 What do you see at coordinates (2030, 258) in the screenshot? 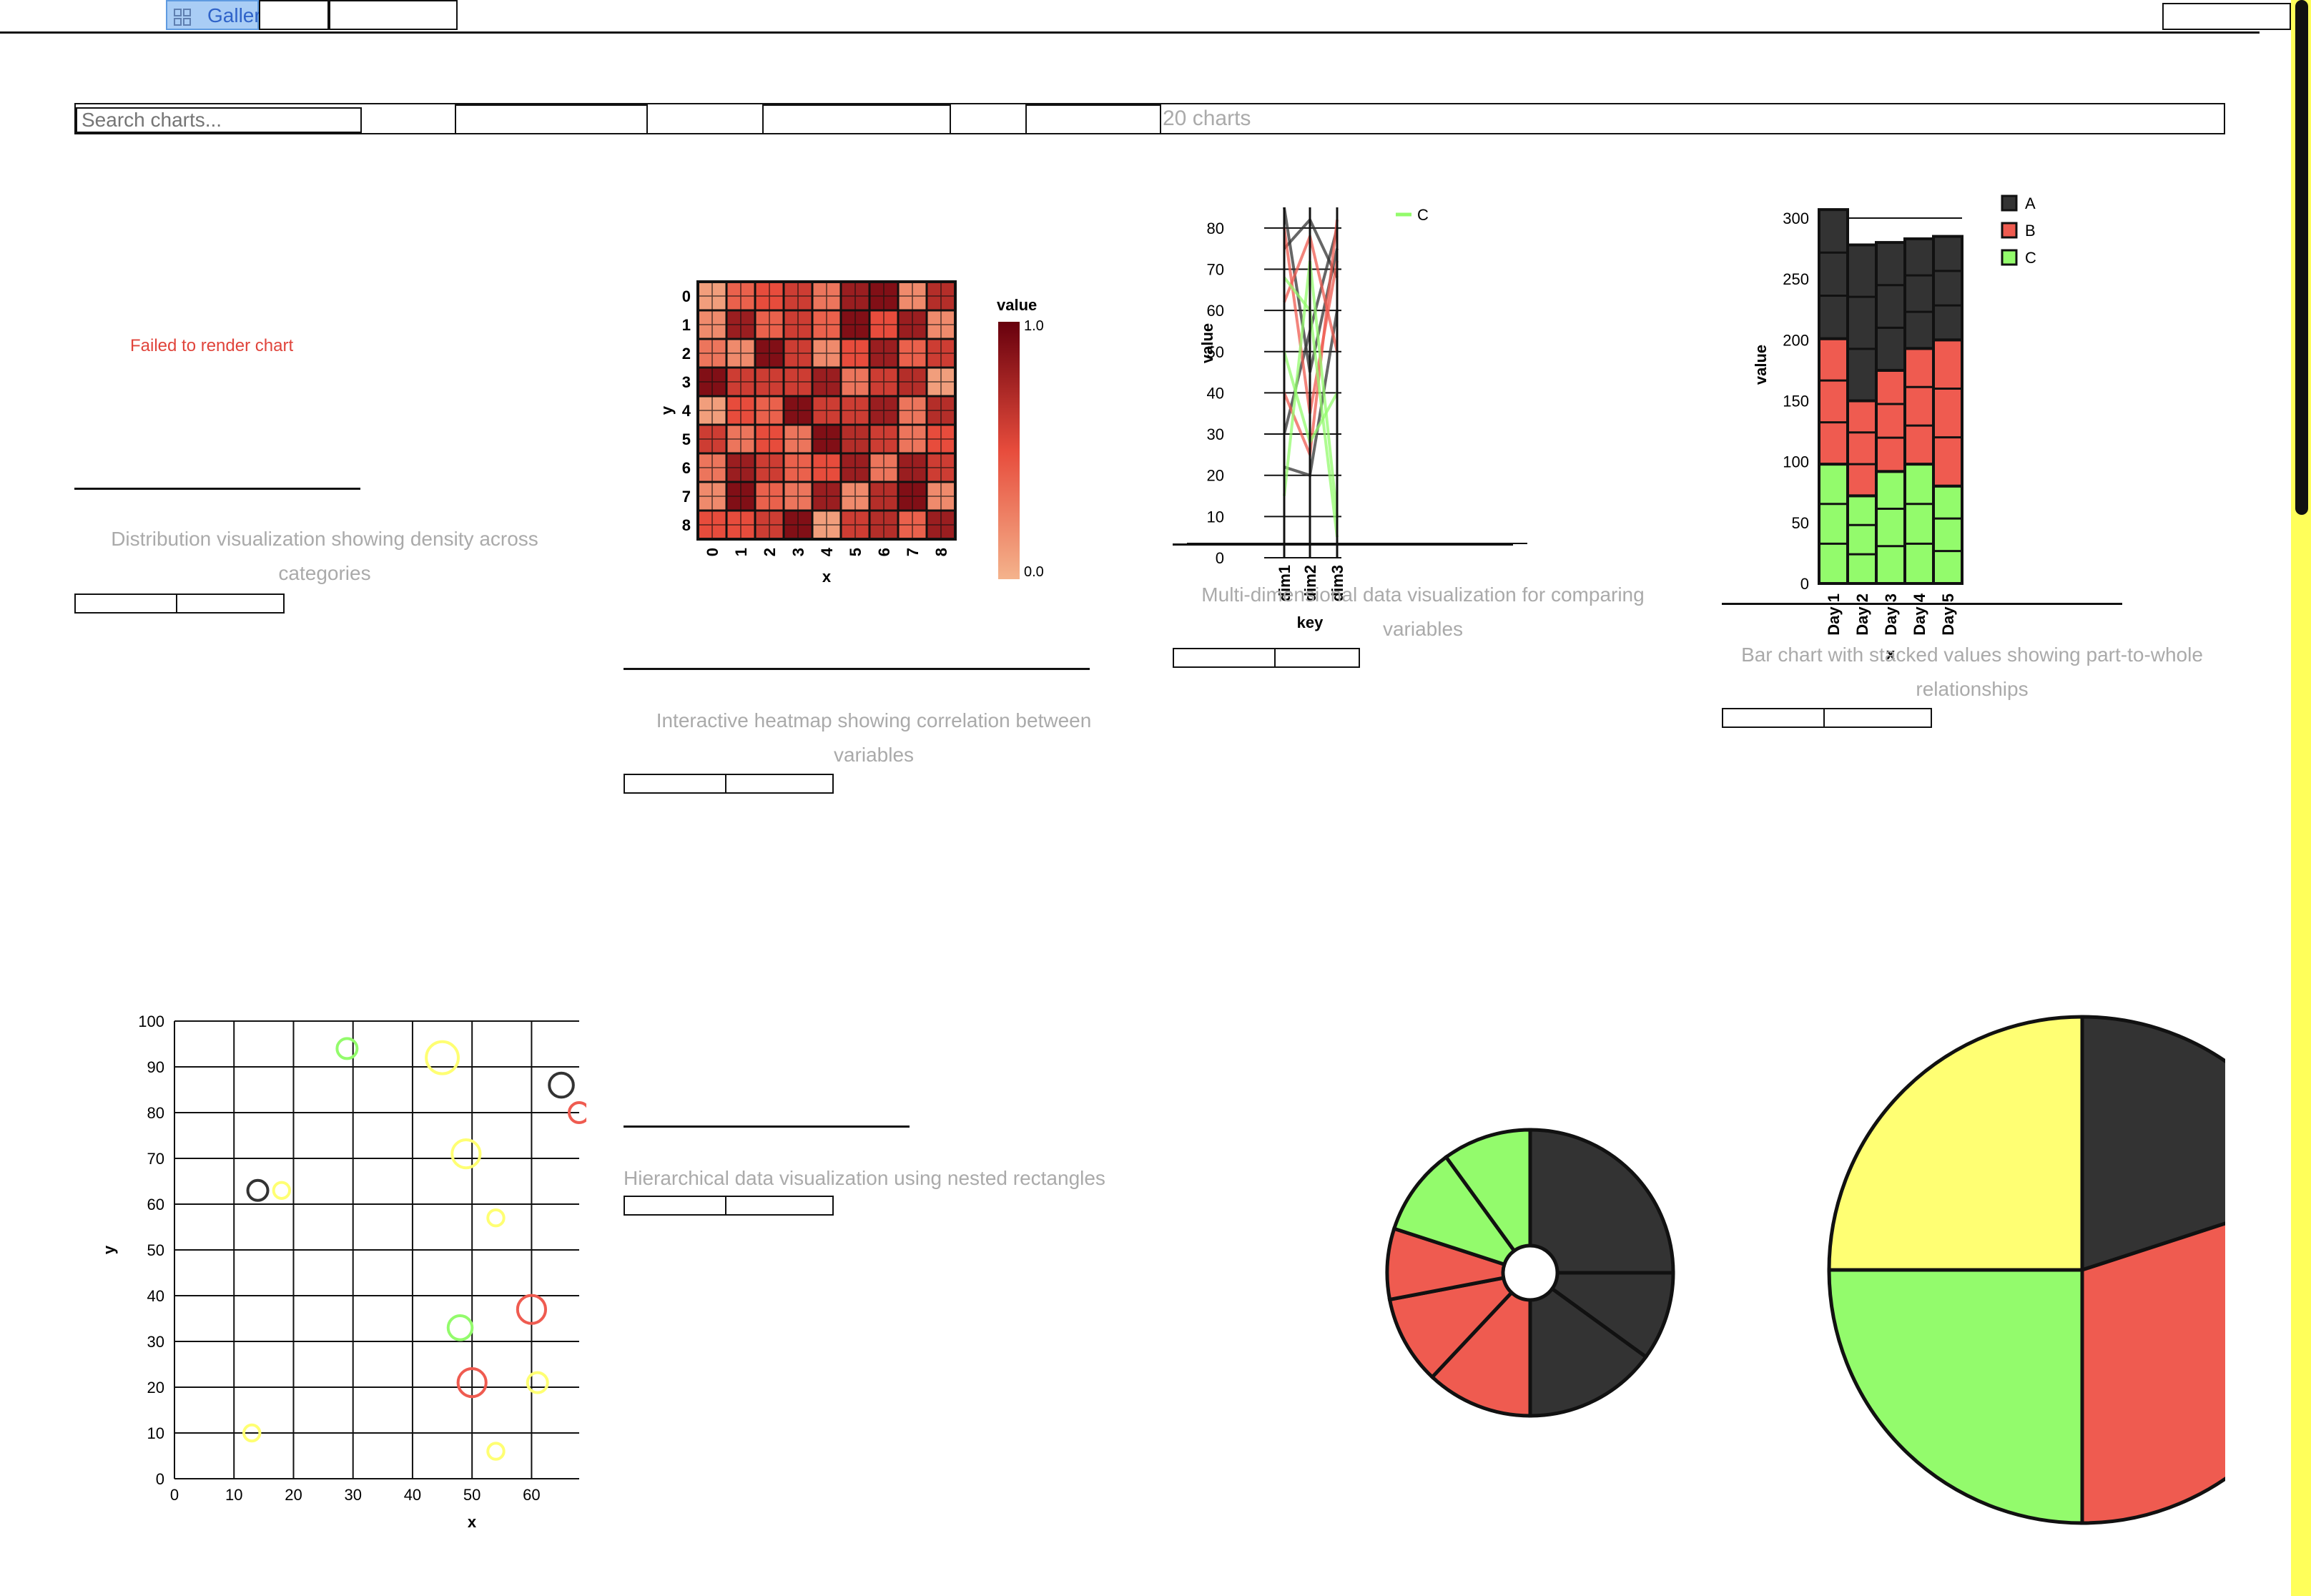
I see `legend-label: C` at bounding box center [2030, 258].